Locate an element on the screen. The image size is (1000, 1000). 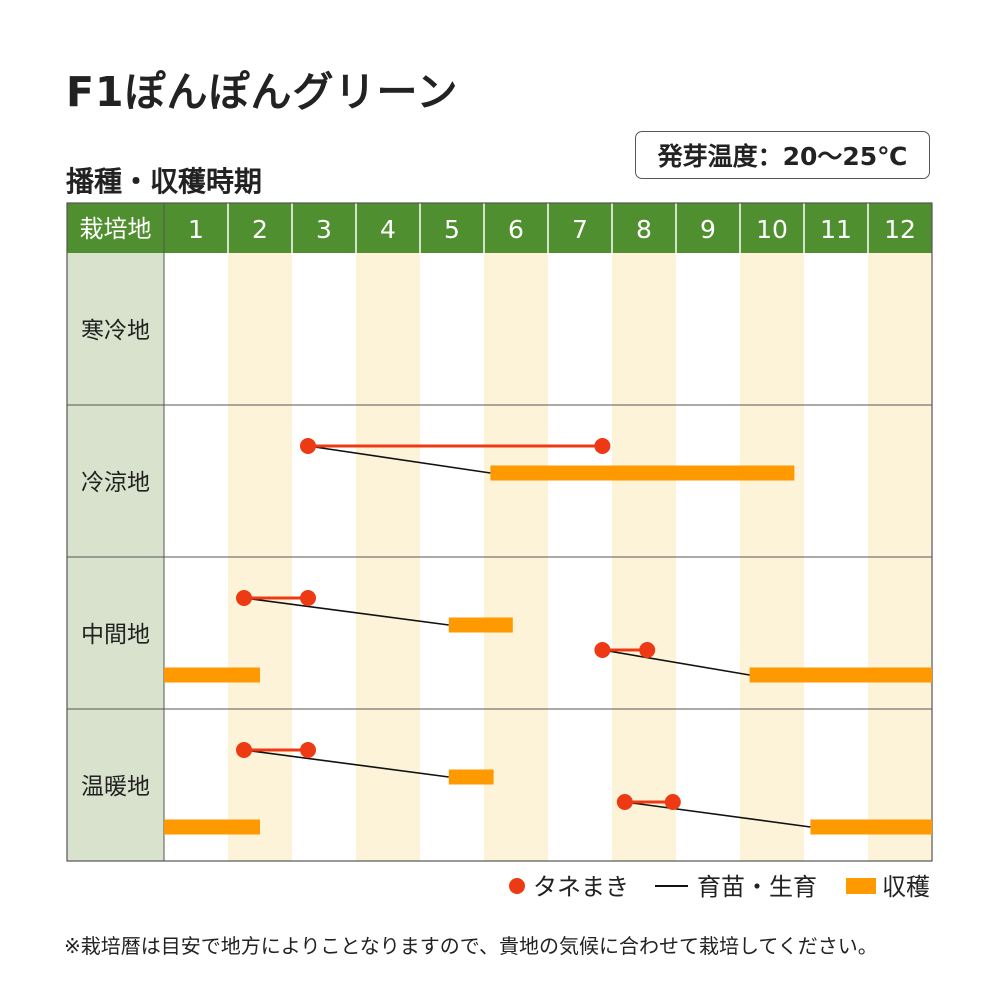
month-label-9: 9 is located at coordinates (708, 229).